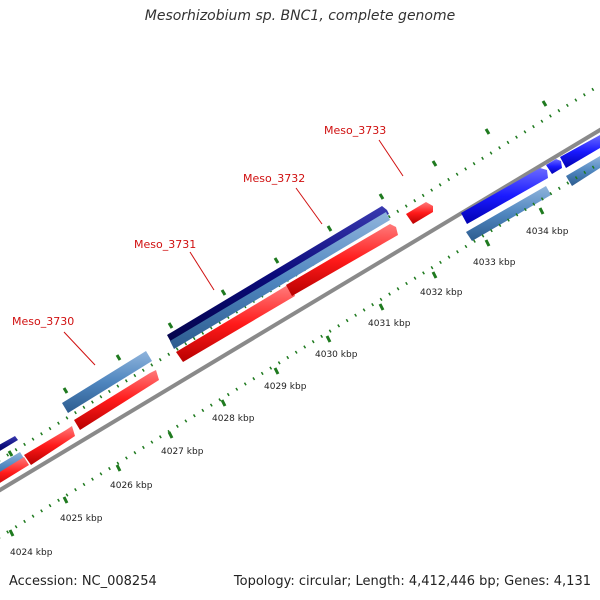 The height and width of the screenshot is (600, 600). Describe the element at coordinates (583, 171) in the screenshot. I see `cds-steel-c` at that location.